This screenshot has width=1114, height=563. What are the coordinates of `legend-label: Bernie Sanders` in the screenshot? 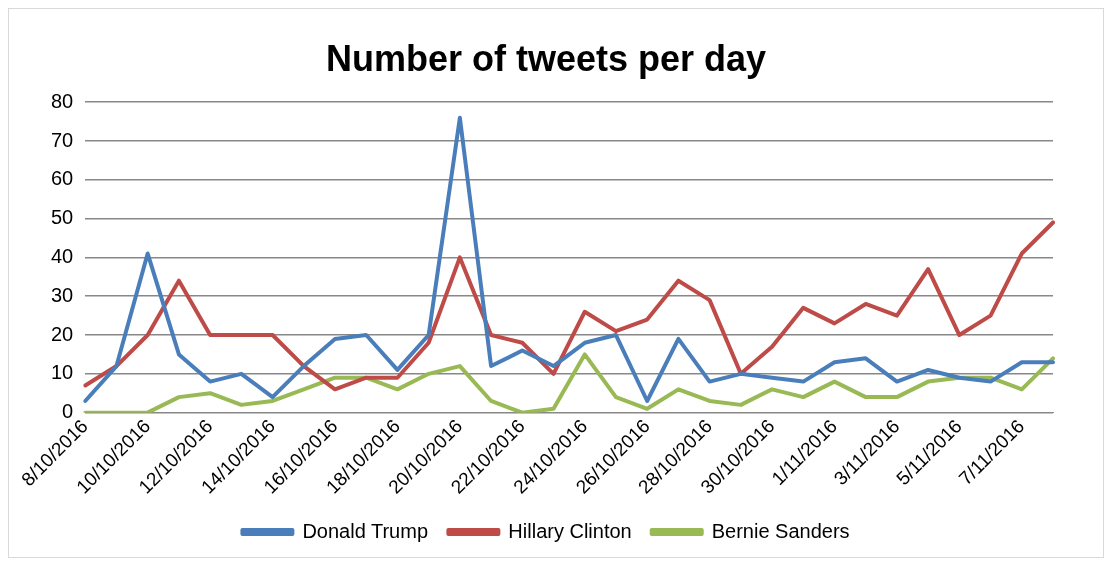 It's located at (780, 530).